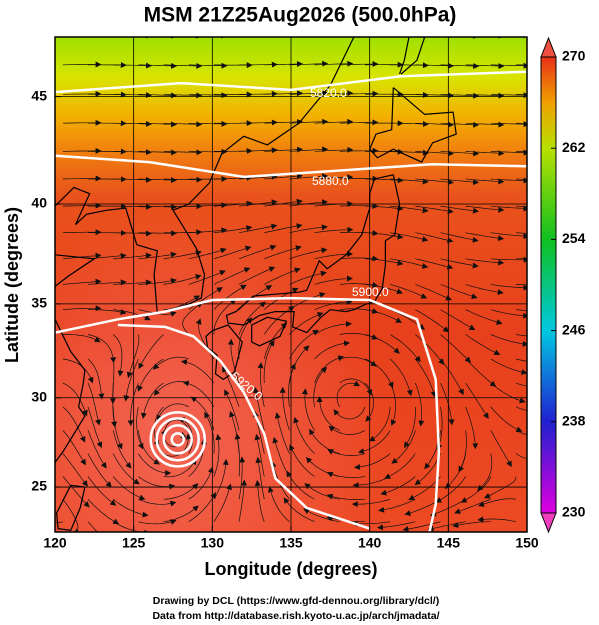 The width and height of the screenshot is (599, 625). I want to click on x-tick-label: 135, so click(291, 543).